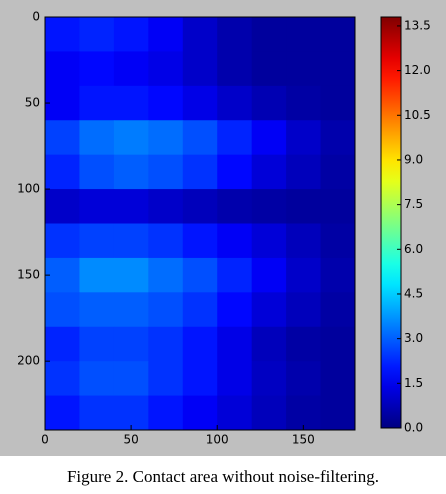  Describe the element at coordinates (417, 115) in the screenshot. I see `colorbar-tick-label: 10.5` at that location.